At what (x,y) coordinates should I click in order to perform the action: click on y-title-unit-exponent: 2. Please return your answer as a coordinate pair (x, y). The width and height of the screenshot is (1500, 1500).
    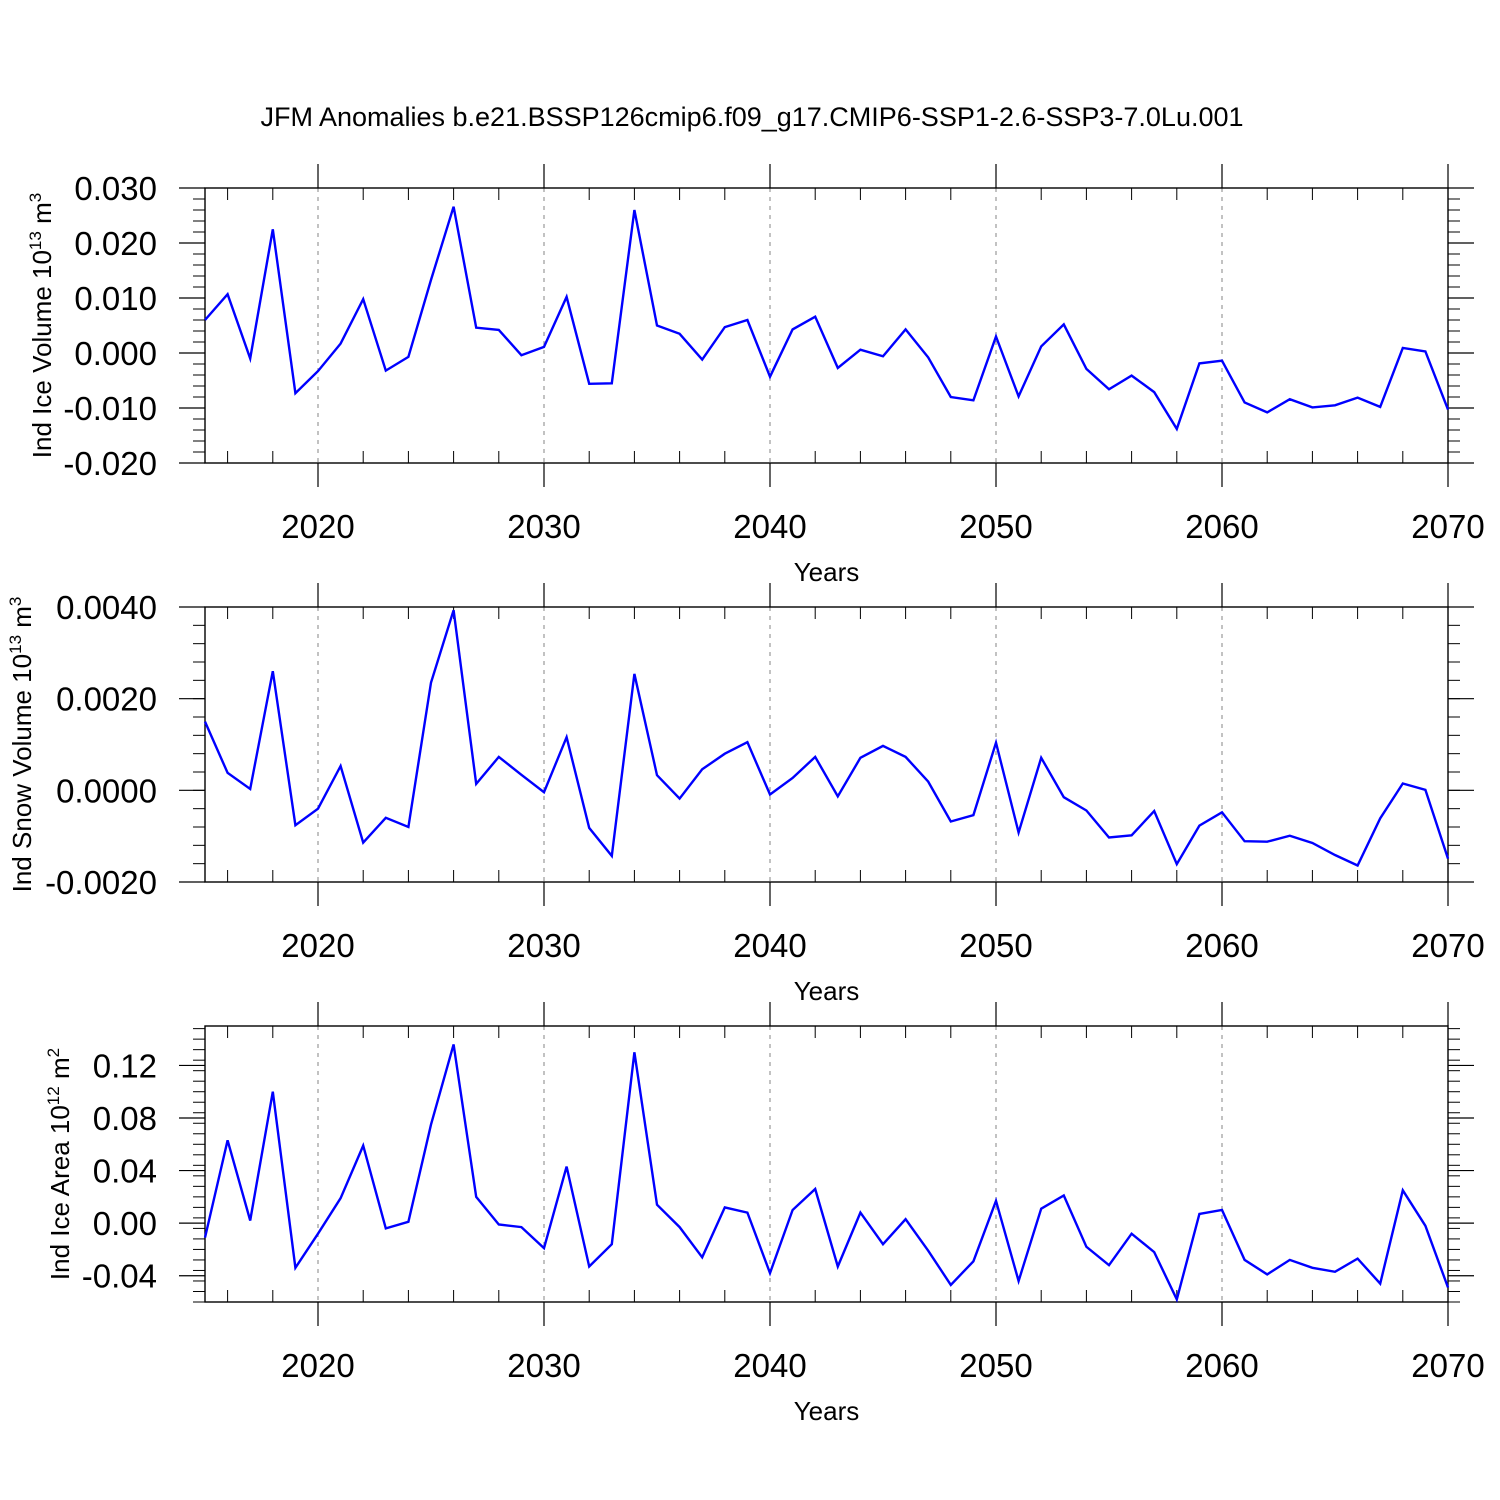
    Looking at the image, I should click on (53, 1052).